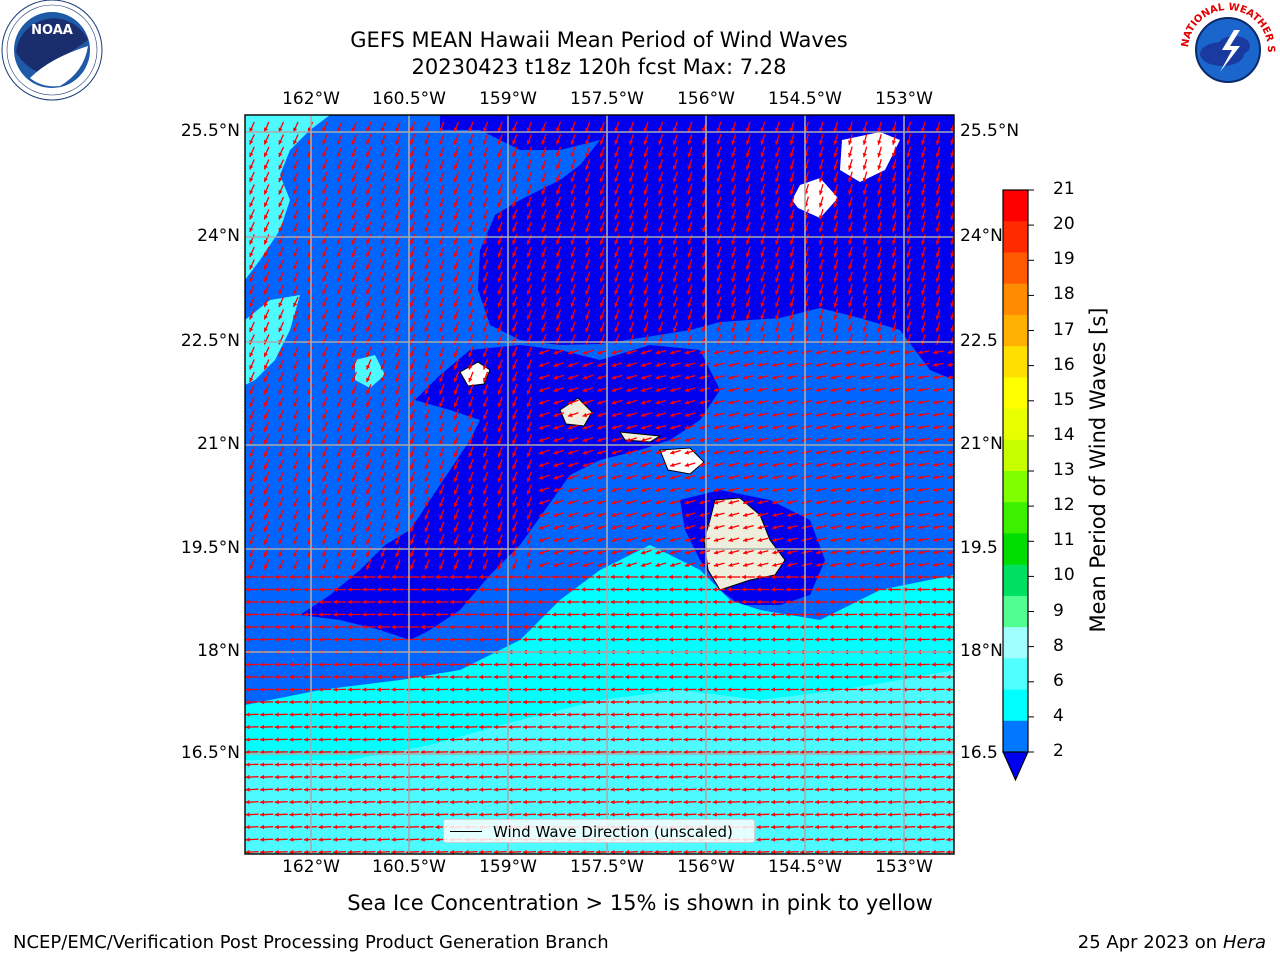 This screenshot has height=960, width=1280. What do you see at coordinates (1226, 49) in the screenshot?
I see `nws-logo: NATIONAL WEATHER SERVICE` at bounding box center [1226, 49].